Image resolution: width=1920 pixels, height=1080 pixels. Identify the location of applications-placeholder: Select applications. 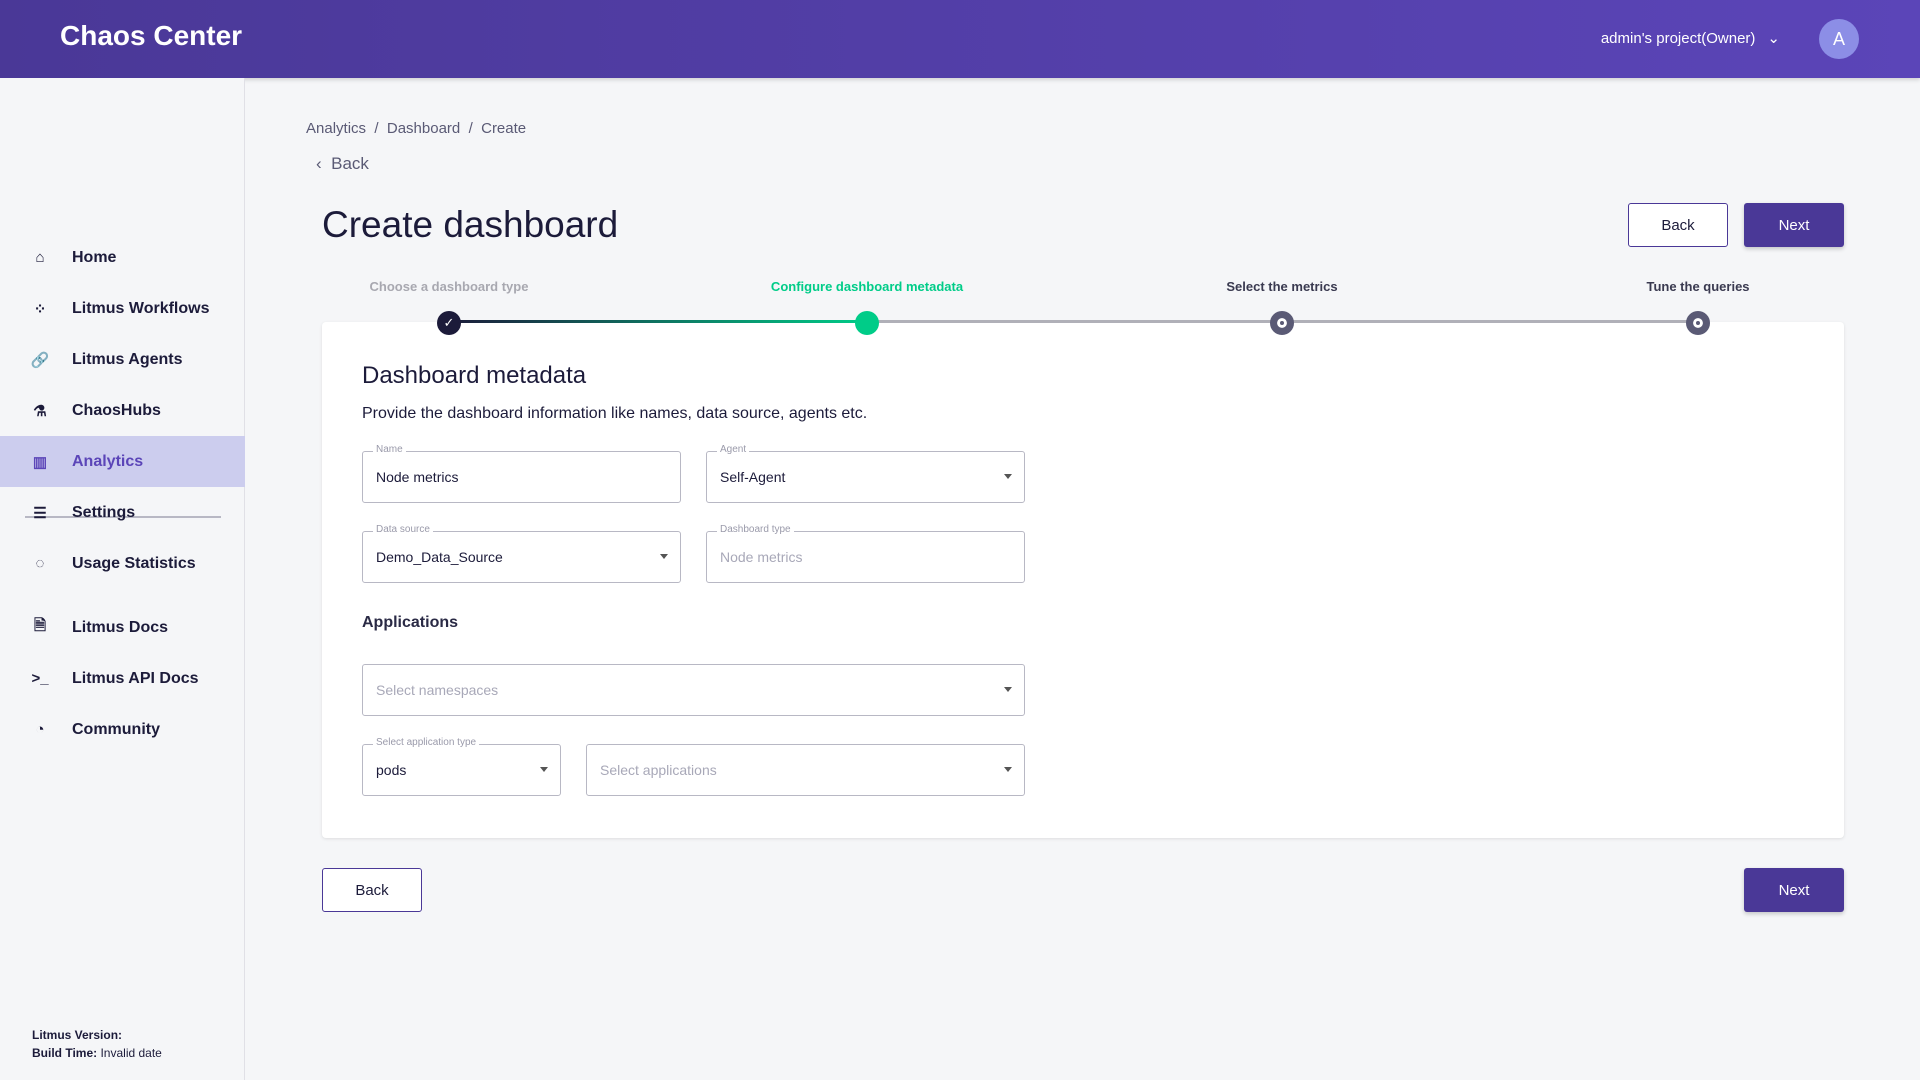
(658, 770).